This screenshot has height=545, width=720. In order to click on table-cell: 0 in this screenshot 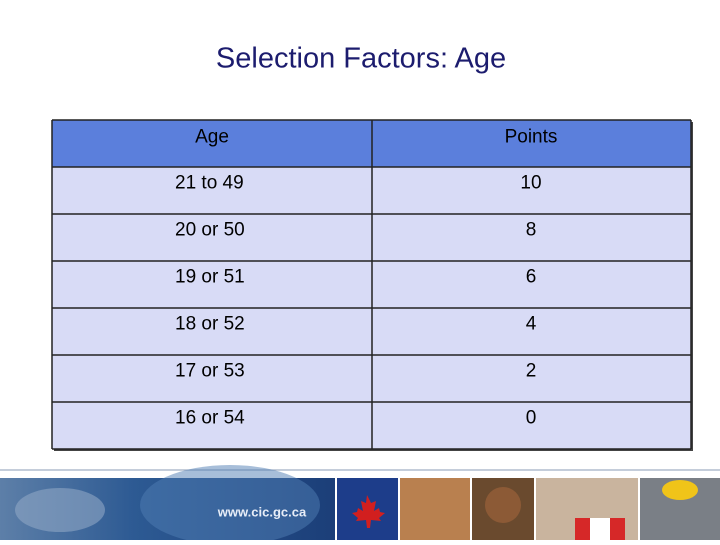, I will do `click(531, 418)`.